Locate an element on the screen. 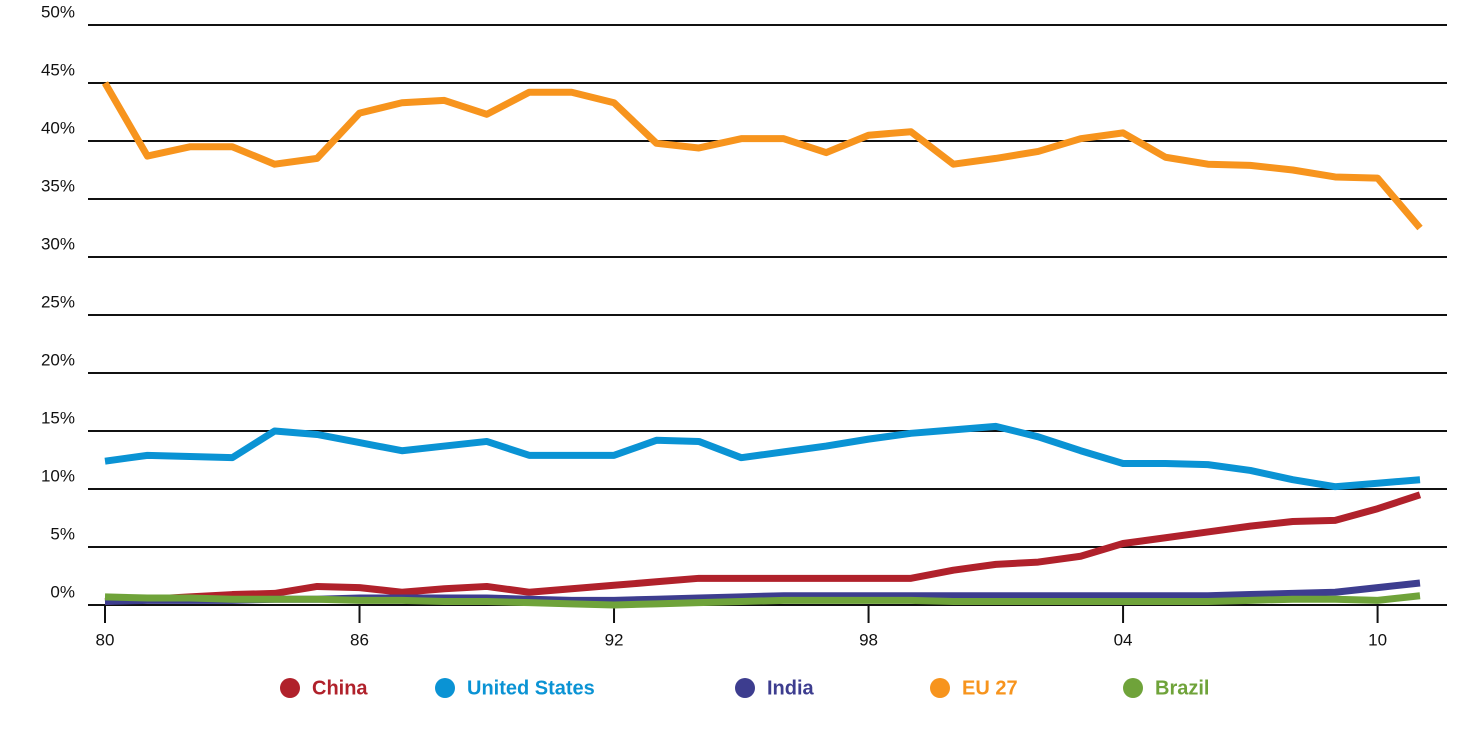 Image resolution: width=1463 pixels, height=730 pixels. legend-label: Brazil is located at coordinates (1182, 688).